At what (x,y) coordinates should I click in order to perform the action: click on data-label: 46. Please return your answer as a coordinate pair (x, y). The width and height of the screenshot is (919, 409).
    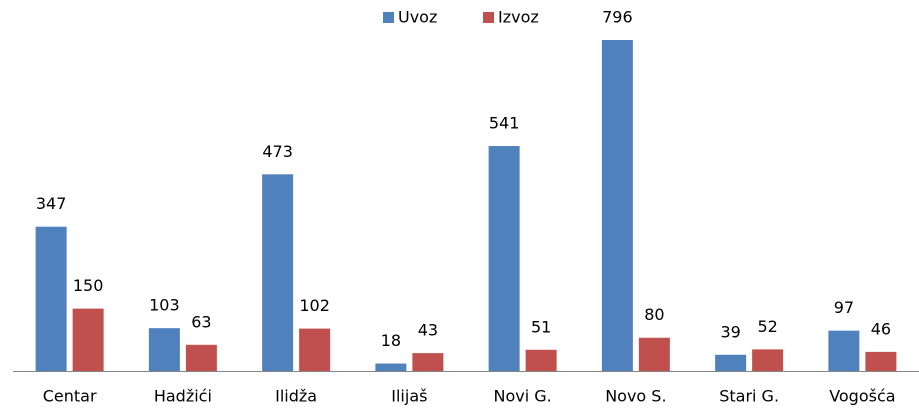
    Looking at the image, I should click on (881, 328).